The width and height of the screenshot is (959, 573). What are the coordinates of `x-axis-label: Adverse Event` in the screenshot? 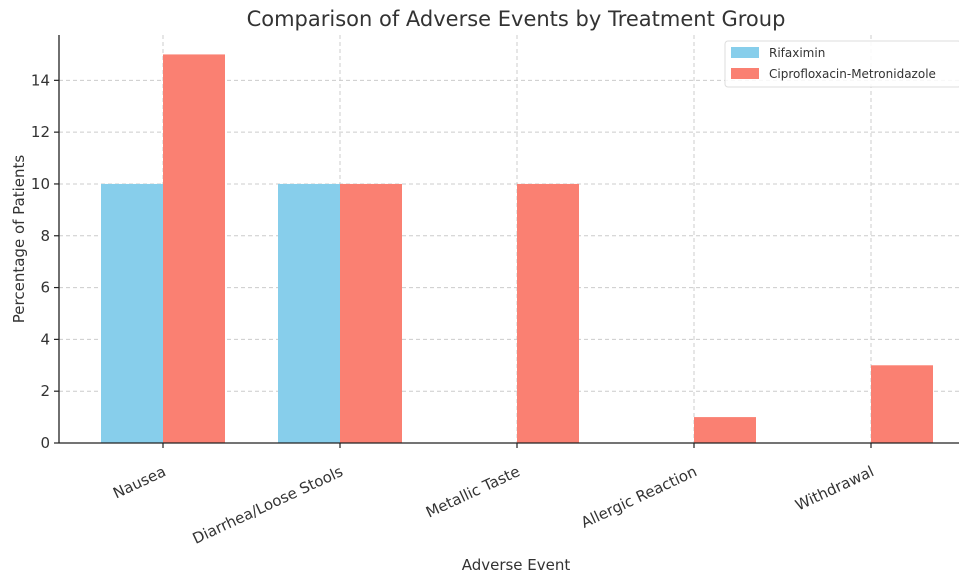 It's located at (516, 564).